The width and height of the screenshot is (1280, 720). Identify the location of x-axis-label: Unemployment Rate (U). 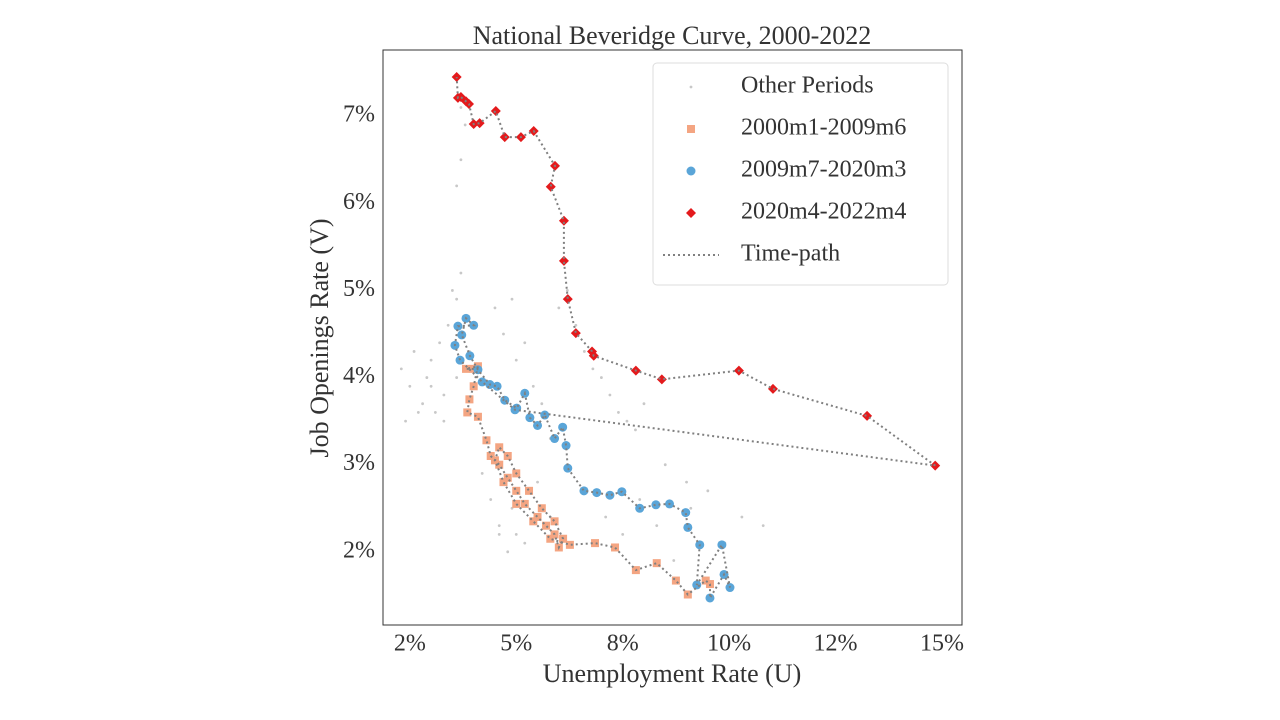
(672, 673).